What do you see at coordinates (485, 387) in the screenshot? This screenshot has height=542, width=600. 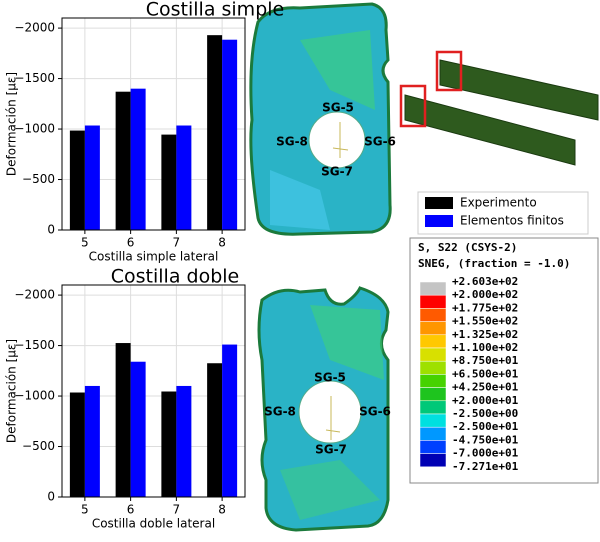 I see `colorbar-label: +4.250e+01` at bounding box center [485, 387].